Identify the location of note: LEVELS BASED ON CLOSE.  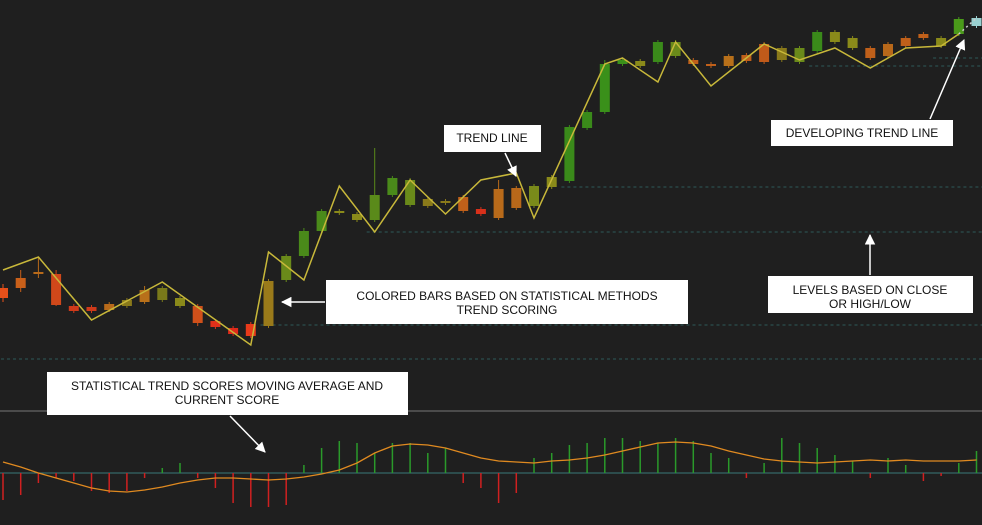
(870, 290).